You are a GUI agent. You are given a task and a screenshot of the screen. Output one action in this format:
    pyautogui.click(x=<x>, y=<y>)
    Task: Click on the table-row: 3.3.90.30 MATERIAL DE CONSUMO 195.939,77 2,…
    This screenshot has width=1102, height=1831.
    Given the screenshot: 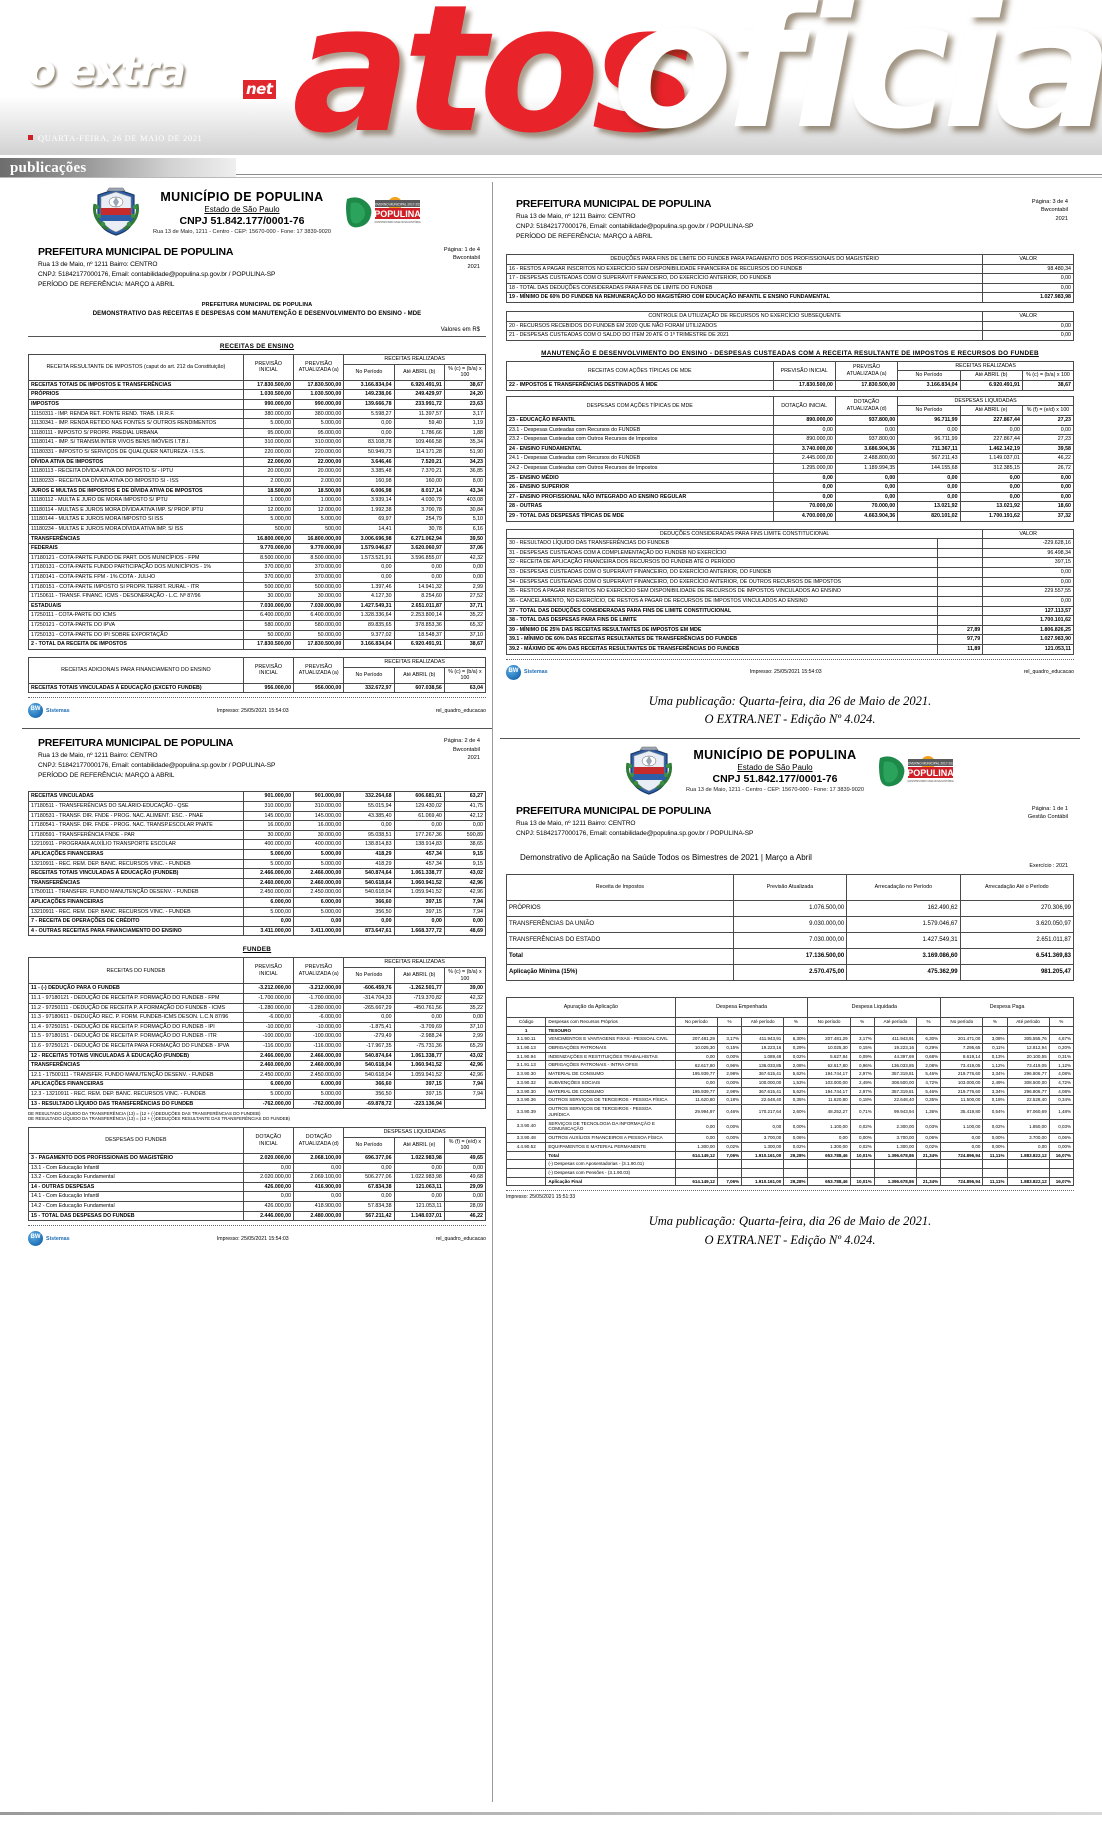 What is the action you would take?
    pyautogui.click(x=790, y=1074)
    